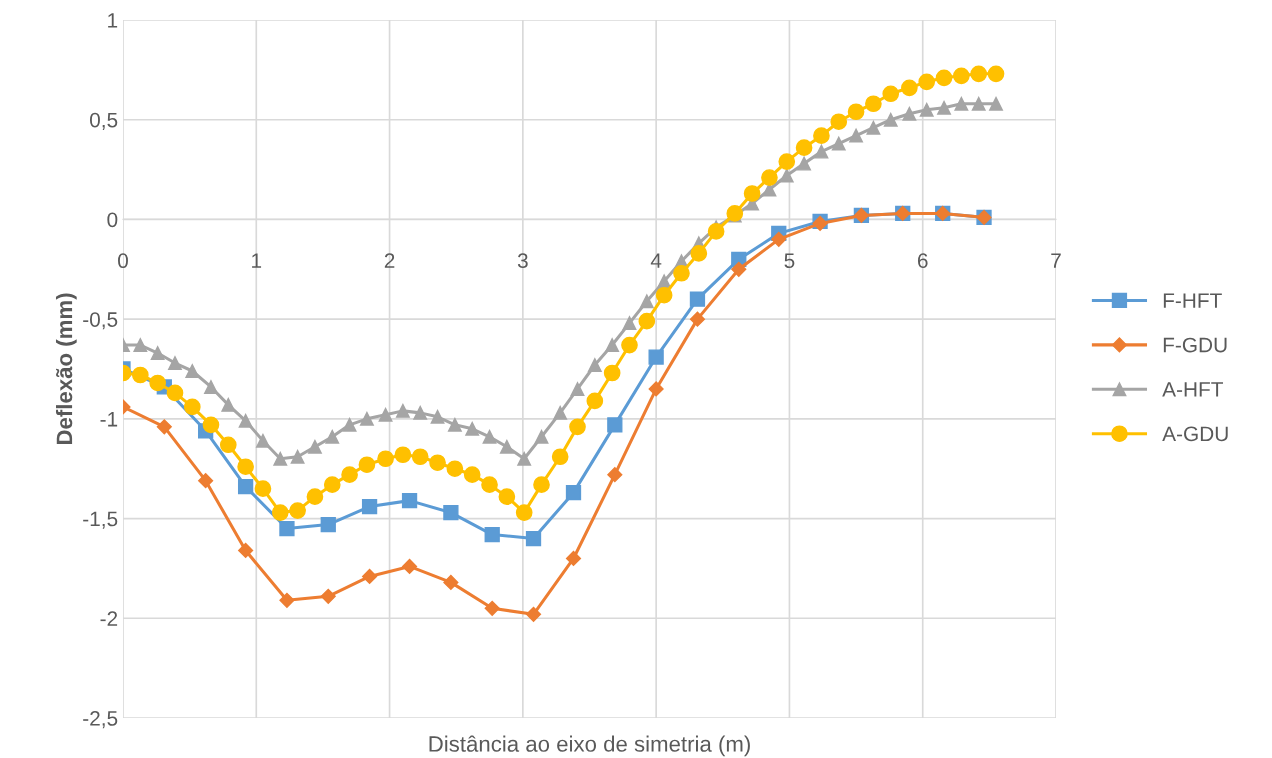 The image size is (1272, 758). I want to click on x-tick-label: 4, so click(656, 260).